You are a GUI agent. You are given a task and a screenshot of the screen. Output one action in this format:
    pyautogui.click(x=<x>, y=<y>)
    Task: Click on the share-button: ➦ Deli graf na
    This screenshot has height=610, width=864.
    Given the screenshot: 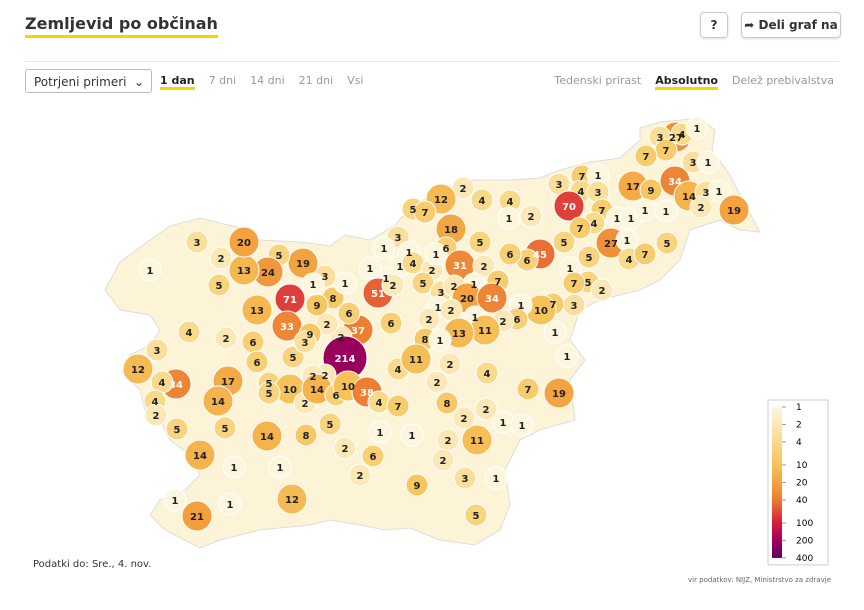 What is the action you would take?
    pyautogui.click(x=791, y=25)
    